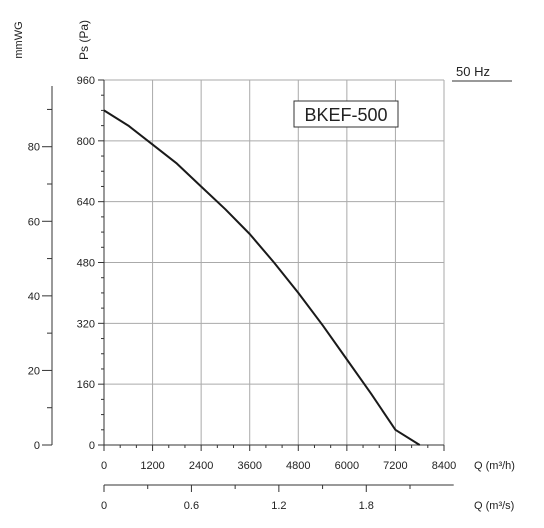 The width and height of the screenshot is (544, 528). What do you see at coordinates (473, 71) in the screenshot?
I see `frequency-label: 50 Hz` at bounding box center [473, 71].